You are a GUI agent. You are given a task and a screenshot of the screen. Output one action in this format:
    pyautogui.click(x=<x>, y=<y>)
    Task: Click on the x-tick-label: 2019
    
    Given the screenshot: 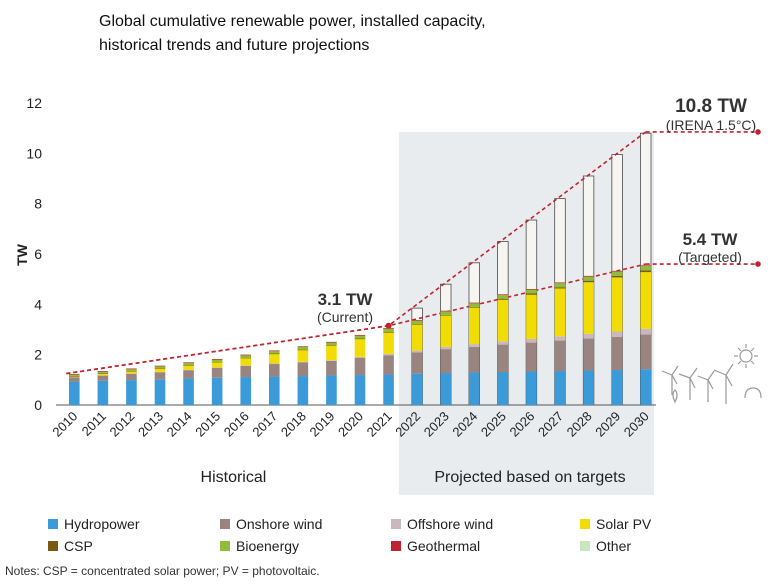 What is the action you would take?
    pyautogui.click(x=321, y=424)
    